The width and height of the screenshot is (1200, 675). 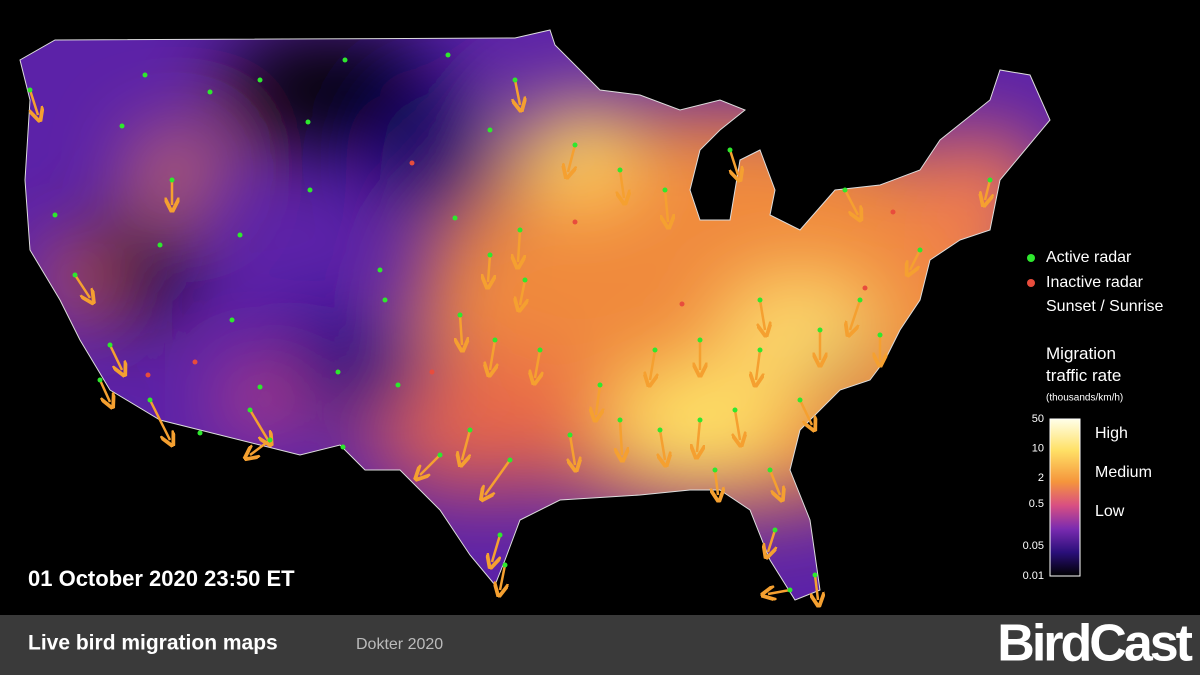 What do you see at coordinates (1033, 546) in the screenshot?
I see `colorbar-tick-label: 0.05` at bounding box center [1033, 546].